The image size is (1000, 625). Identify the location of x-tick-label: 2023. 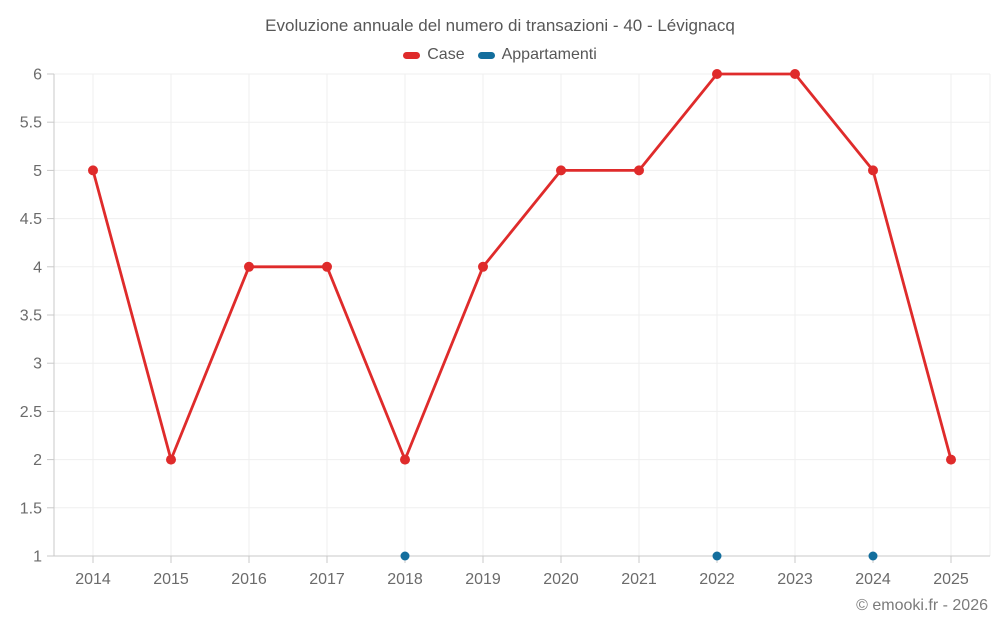
(795, 579).